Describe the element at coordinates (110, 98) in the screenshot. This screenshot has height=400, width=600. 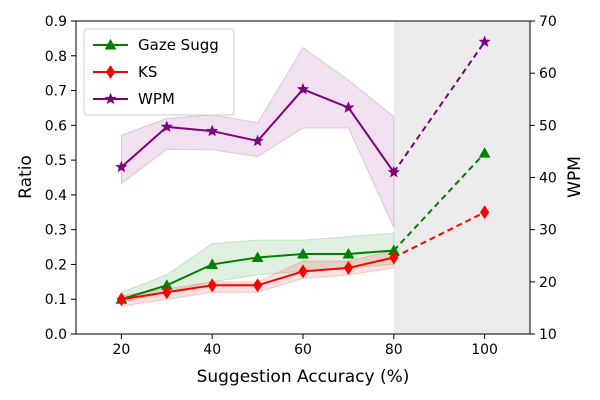
I see `legend-marker-wpm` at that location.